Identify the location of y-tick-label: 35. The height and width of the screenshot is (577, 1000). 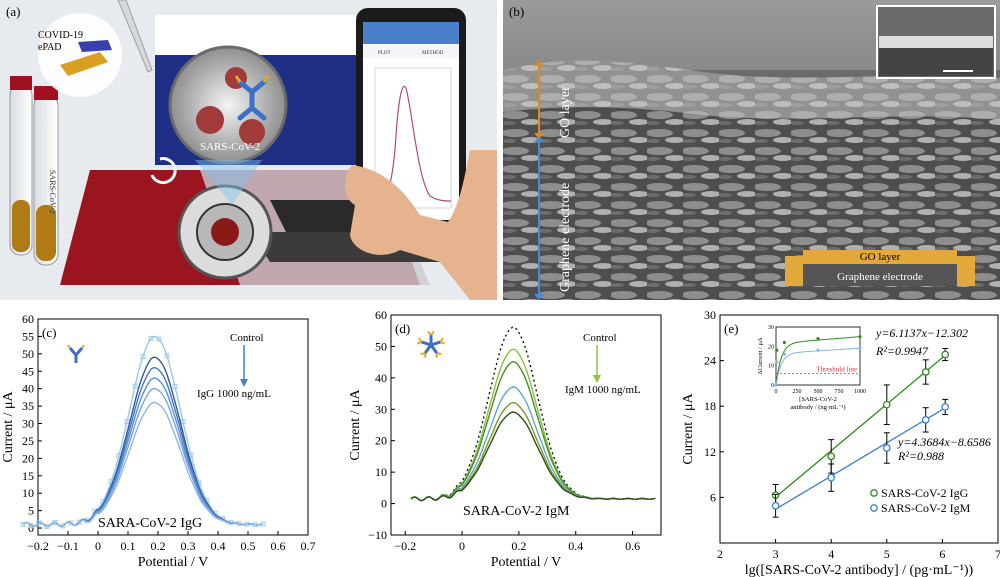
(28, 406).